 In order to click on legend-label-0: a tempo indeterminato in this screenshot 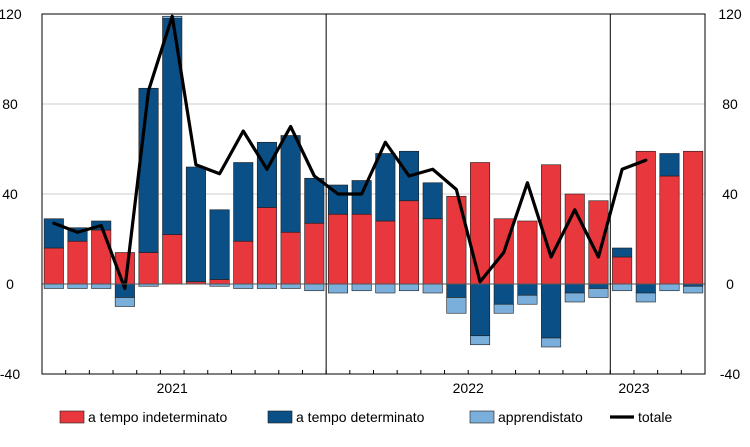, I will do `click(158, 417)`.